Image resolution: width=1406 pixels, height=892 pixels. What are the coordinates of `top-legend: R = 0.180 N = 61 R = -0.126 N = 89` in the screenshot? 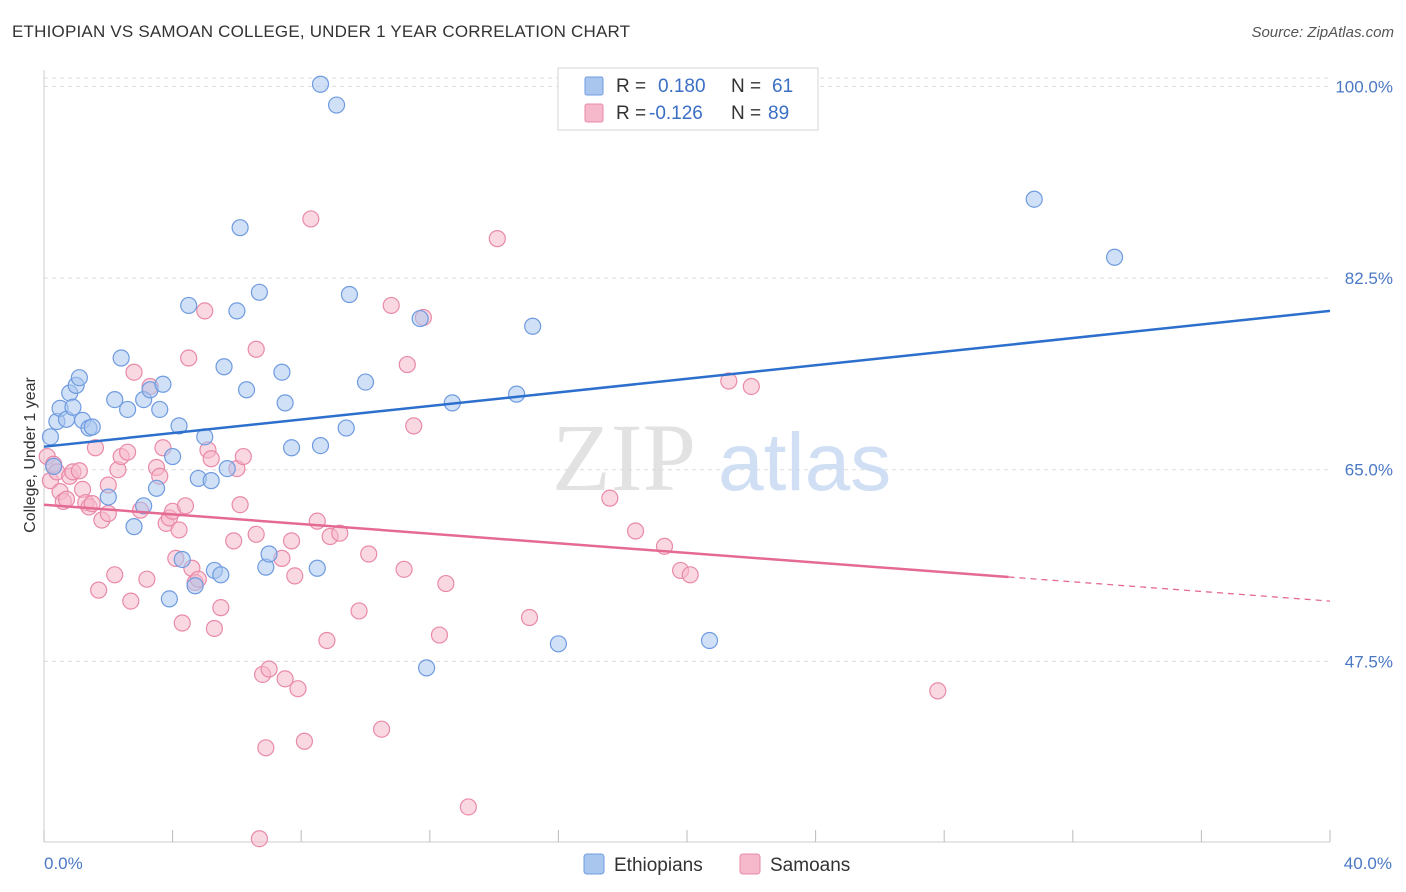 It's located at (688, 99).